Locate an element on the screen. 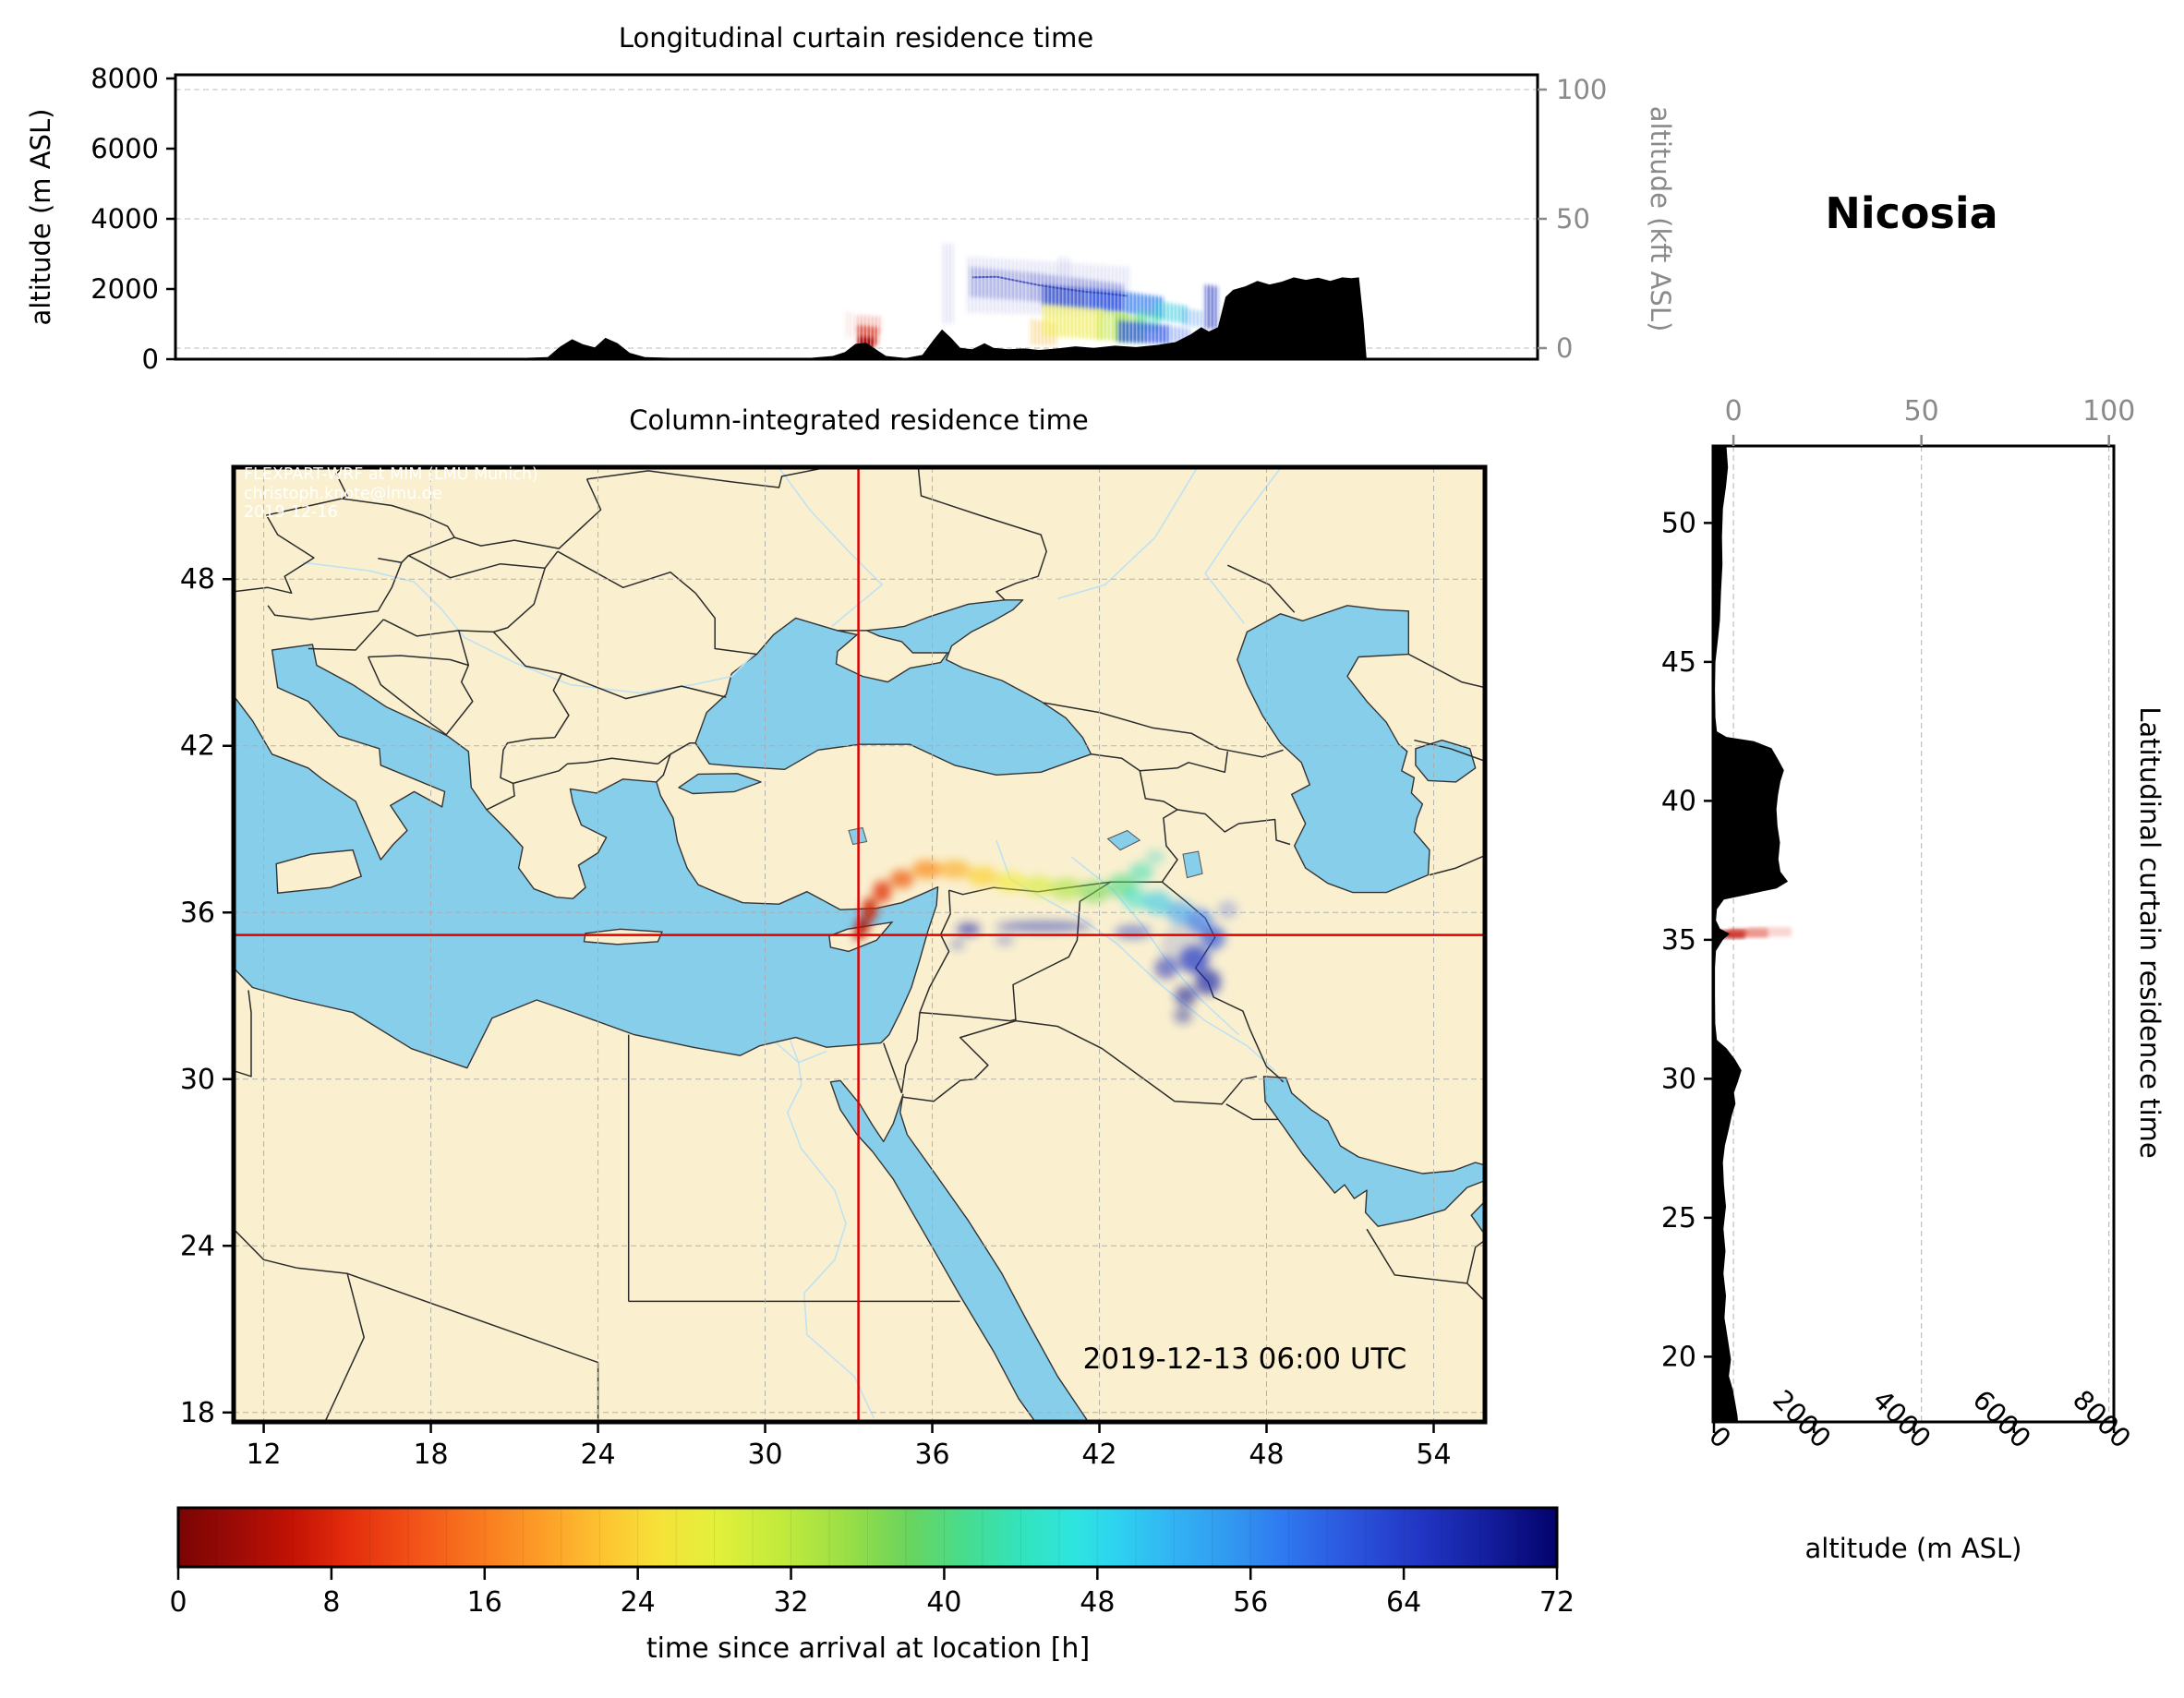  crimea-peninsula is located at coordinates (892, 656).